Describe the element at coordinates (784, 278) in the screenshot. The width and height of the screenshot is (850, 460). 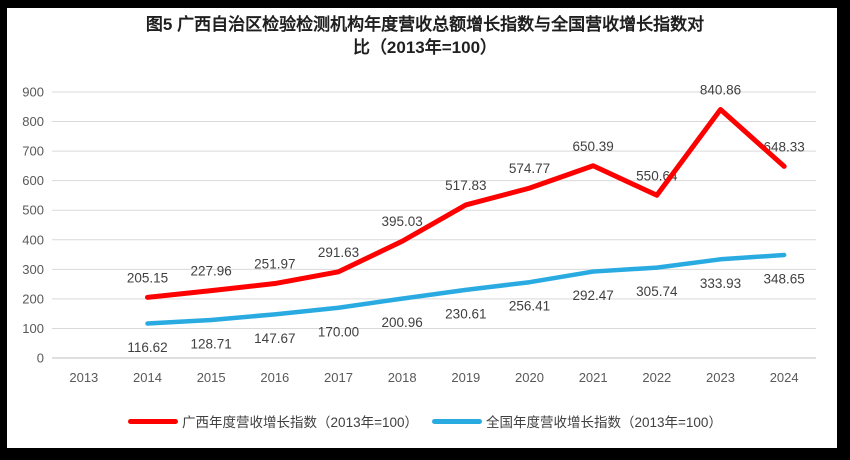
I see `data-label: 348.65` at that location.